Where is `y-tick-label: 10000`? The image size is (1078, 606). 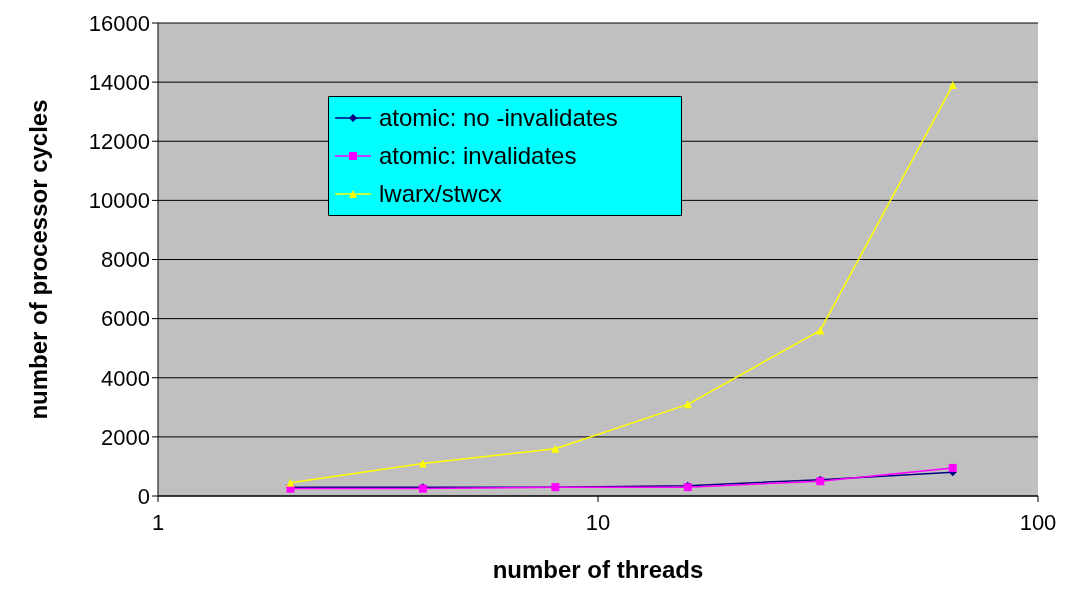 y-tick-label: 10000 is located at coordinates (119, 201).